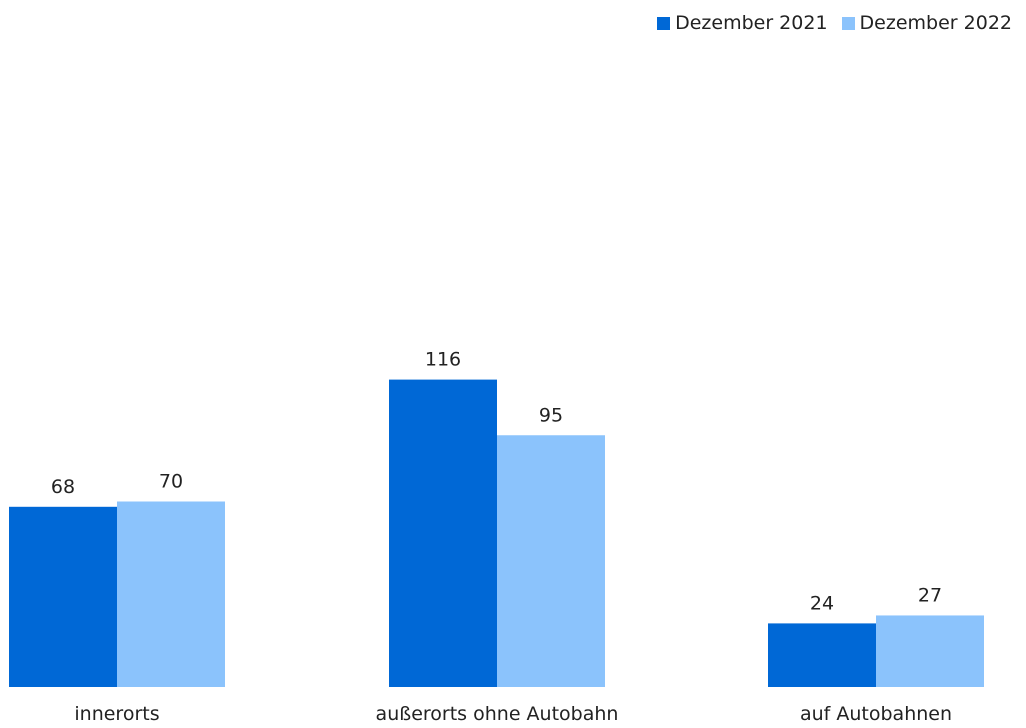 The width and height of the screenshot is (1026, 728). What do you see at coordinates (63, 487) in the screenshot?
I see `data-label-innerorts-dezember-2021: 68` at bounding box center [63, 487].